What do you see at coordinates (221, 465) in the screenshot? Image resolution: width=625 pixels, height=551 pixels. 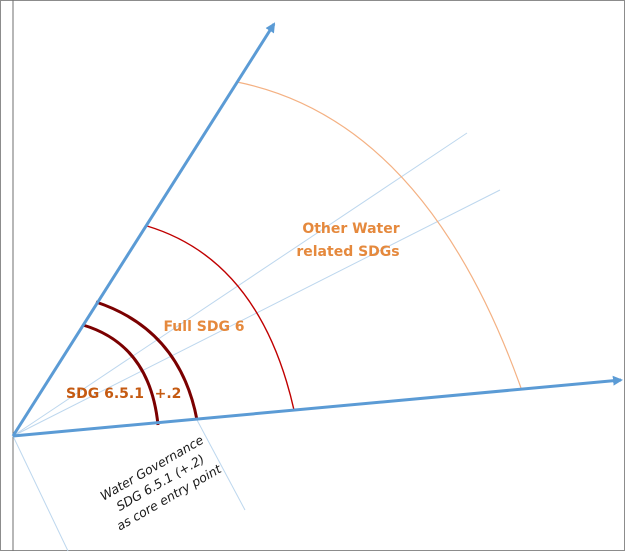 I see `lower-right-guide` at bounding box center [221, 465].